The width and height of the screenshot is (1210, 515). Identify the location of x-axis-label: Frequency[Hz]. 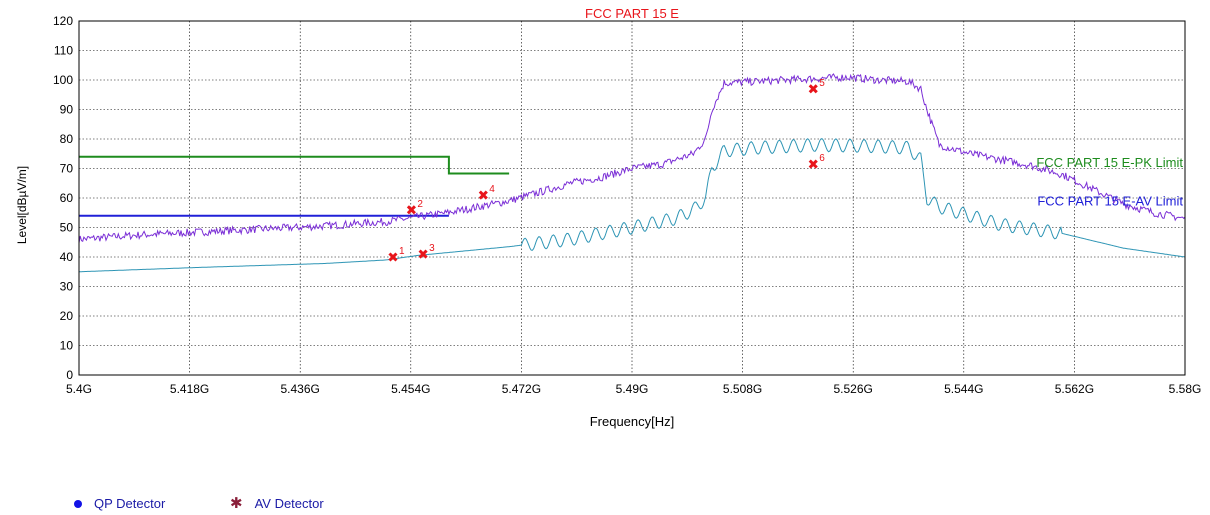
(632, 421).